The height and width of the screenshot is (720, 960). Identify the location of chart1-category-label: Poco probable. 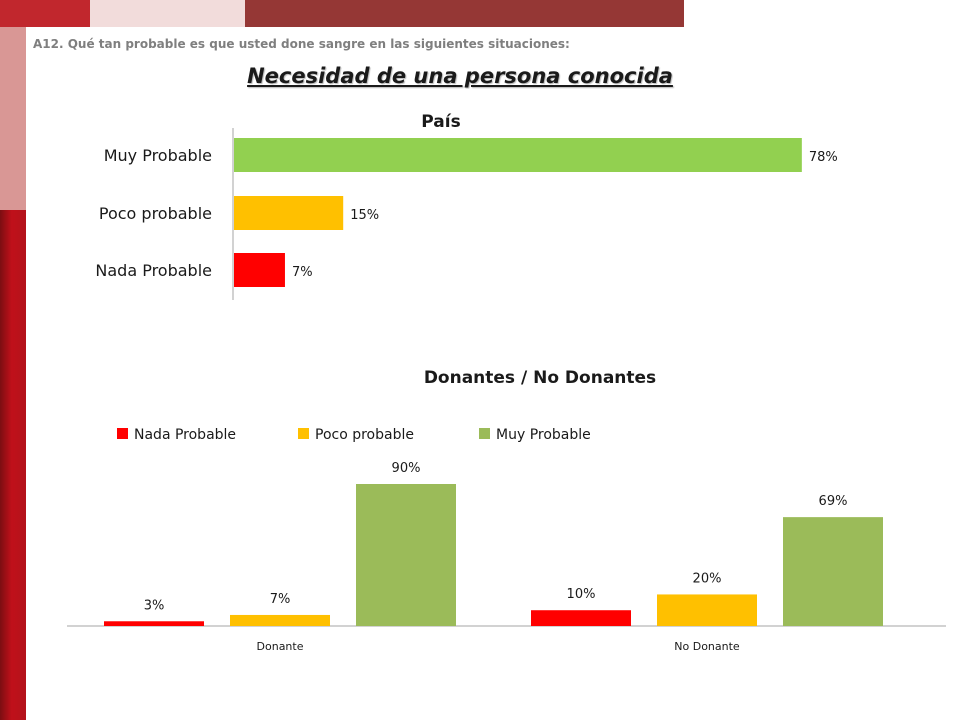
(155, 213).